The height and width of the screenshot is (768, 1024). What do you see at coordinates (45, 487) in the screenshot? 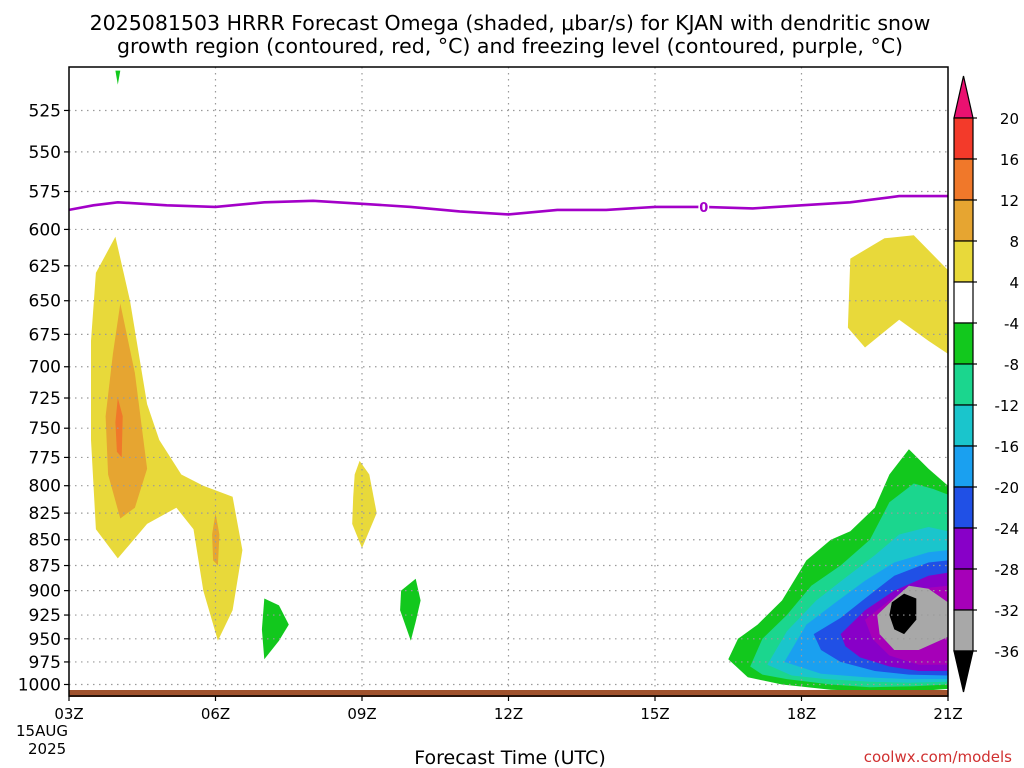
I see `y-tick-label-11: 800` at bounding box center [45, 487].